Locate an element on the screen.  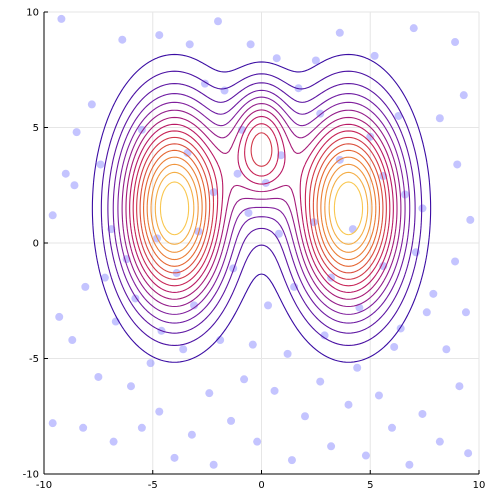
x-tick-label: 10 is located at coordinates (479, 485).